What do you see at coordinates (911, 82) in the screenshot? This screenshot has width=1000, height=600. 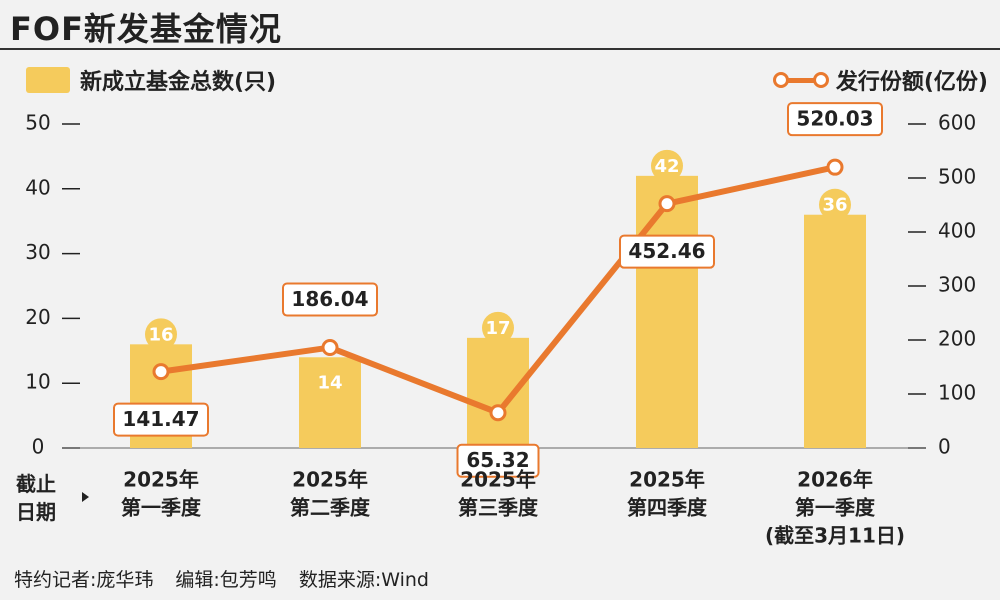 I see `legend-line-label: 发行份额(亿份)` at bounding box center [911, 82].